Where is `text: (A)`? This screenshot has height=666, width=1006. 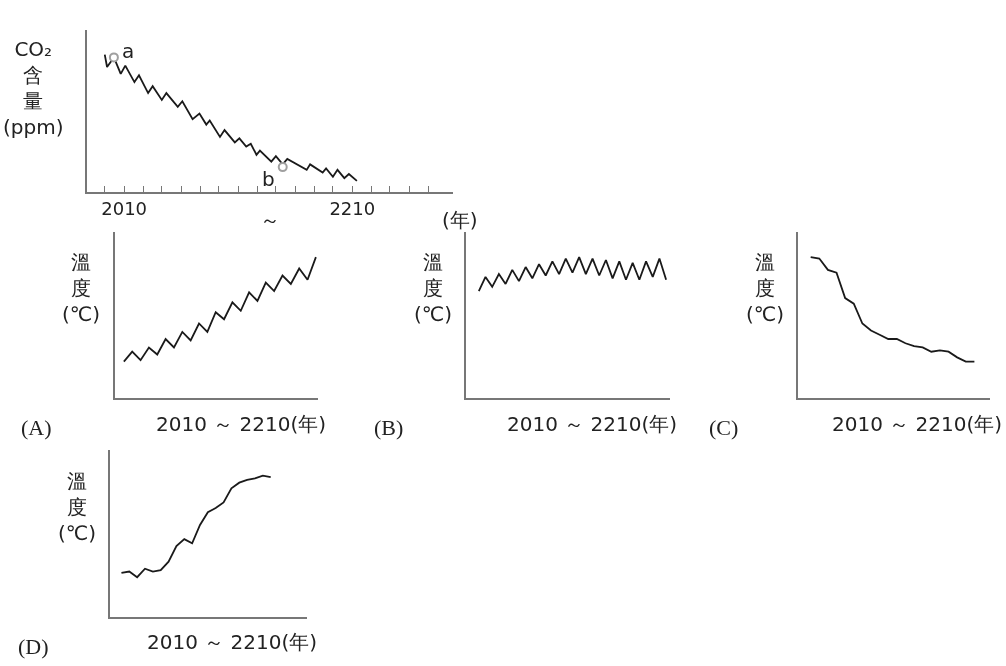
text: (A) is located at coordinates (36, 427).